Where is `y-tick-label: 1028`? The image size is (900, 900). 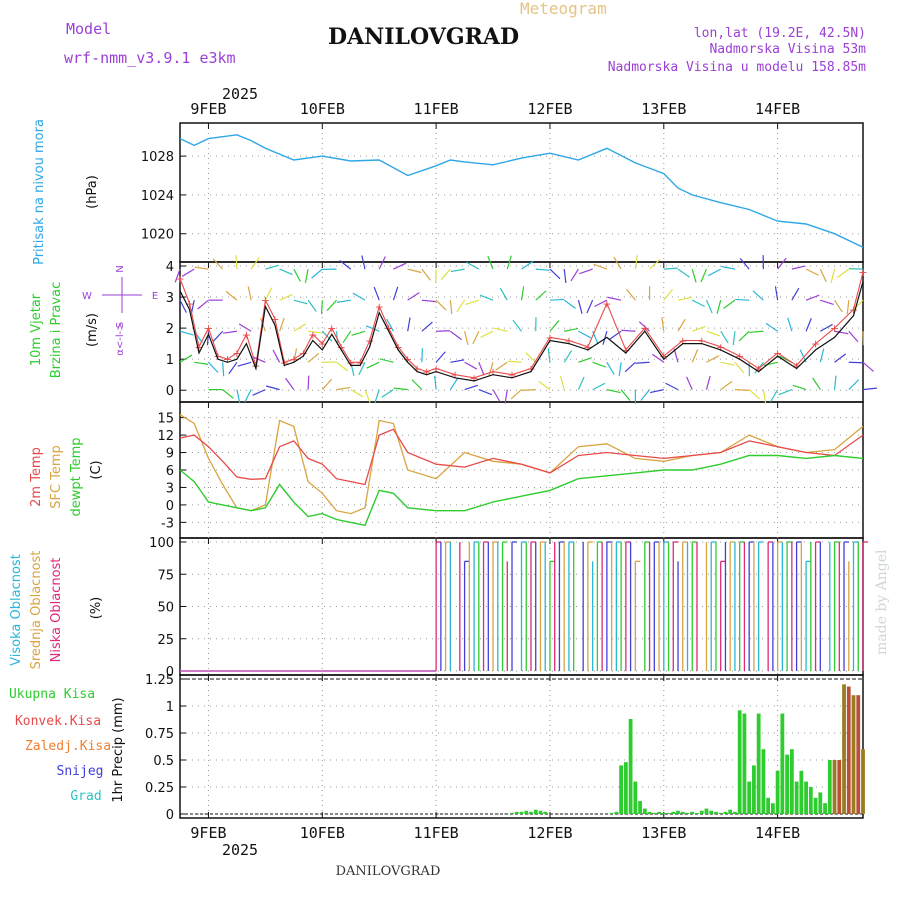
y-tick-label: 1028 is located at coordinates (157, 157).